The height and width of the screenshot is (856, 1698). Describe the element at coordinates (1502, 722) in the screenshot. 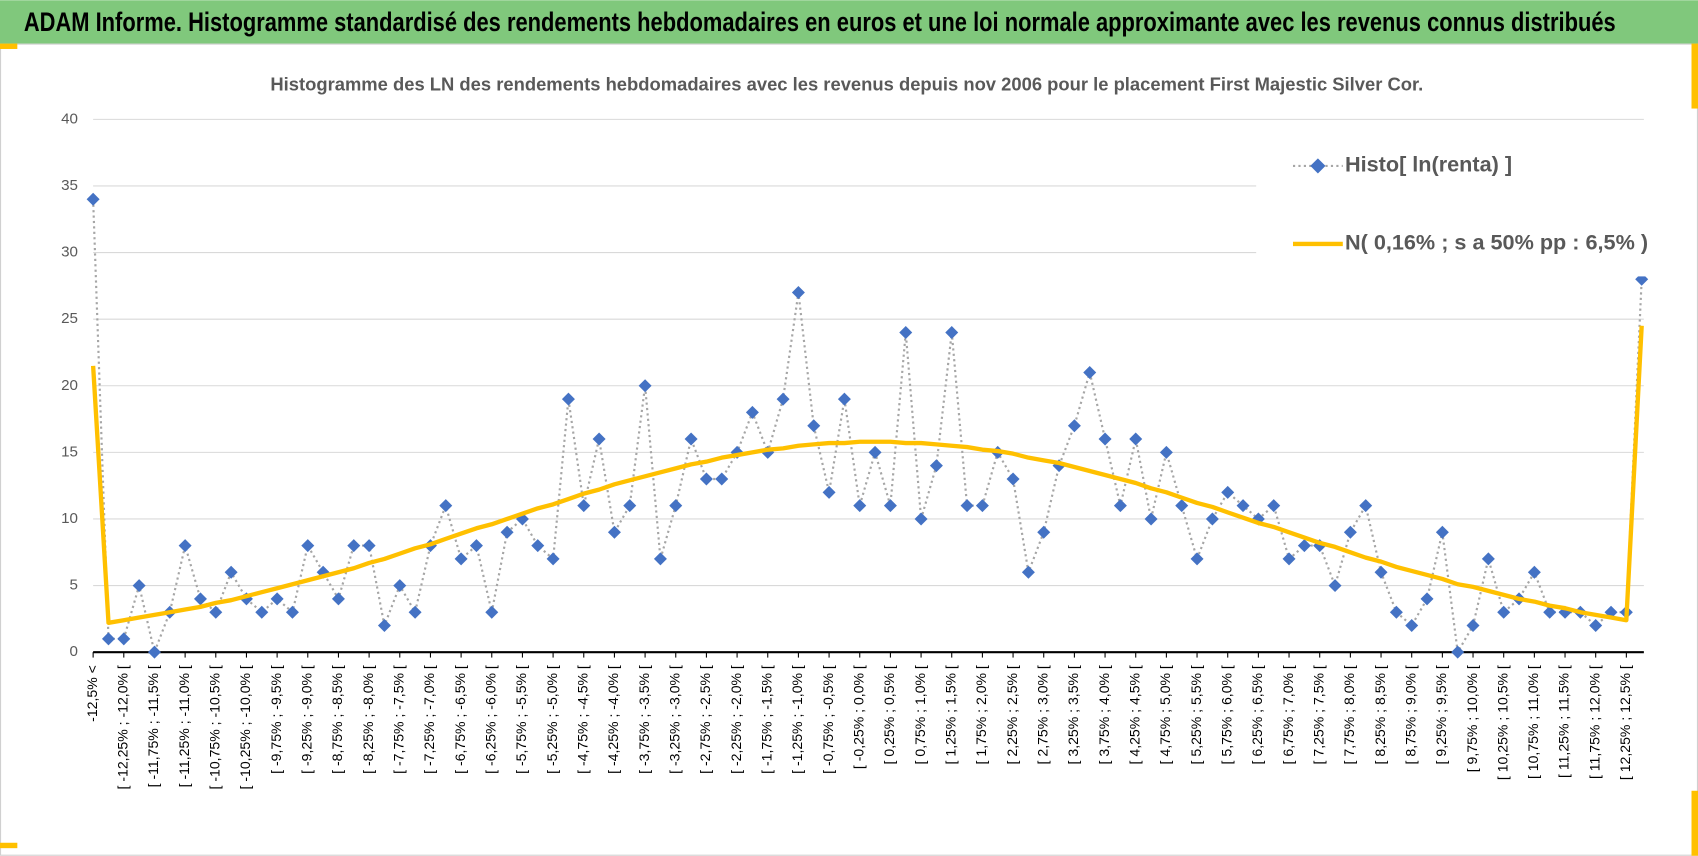

I see `x-tick-label: [ 10,25% ; 10,5% [` at that location.